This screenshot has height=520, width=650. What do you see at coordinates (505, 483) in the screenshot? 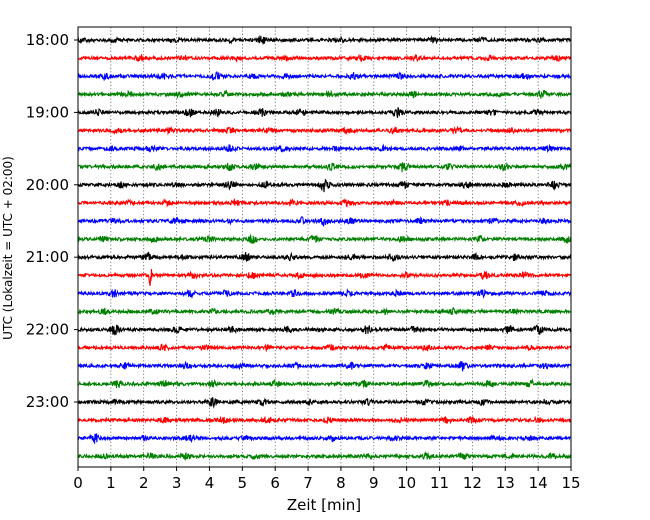
I see `x-tick-label: 13` at bounding box center [505, 483].